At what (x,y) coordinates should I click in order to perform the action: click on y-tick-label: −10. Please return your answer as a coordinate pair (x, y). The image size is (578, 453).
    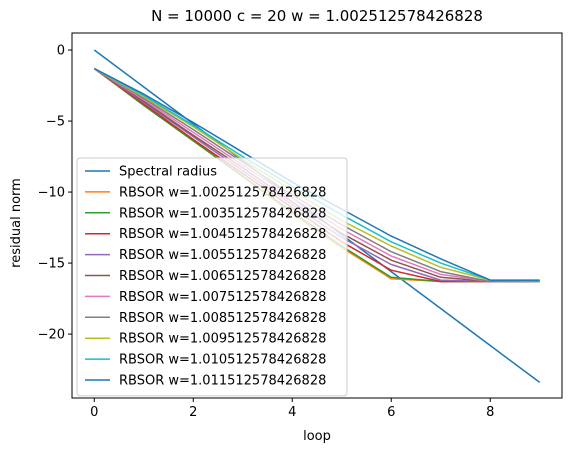
    Looking at the image, I should click on (51, 193).